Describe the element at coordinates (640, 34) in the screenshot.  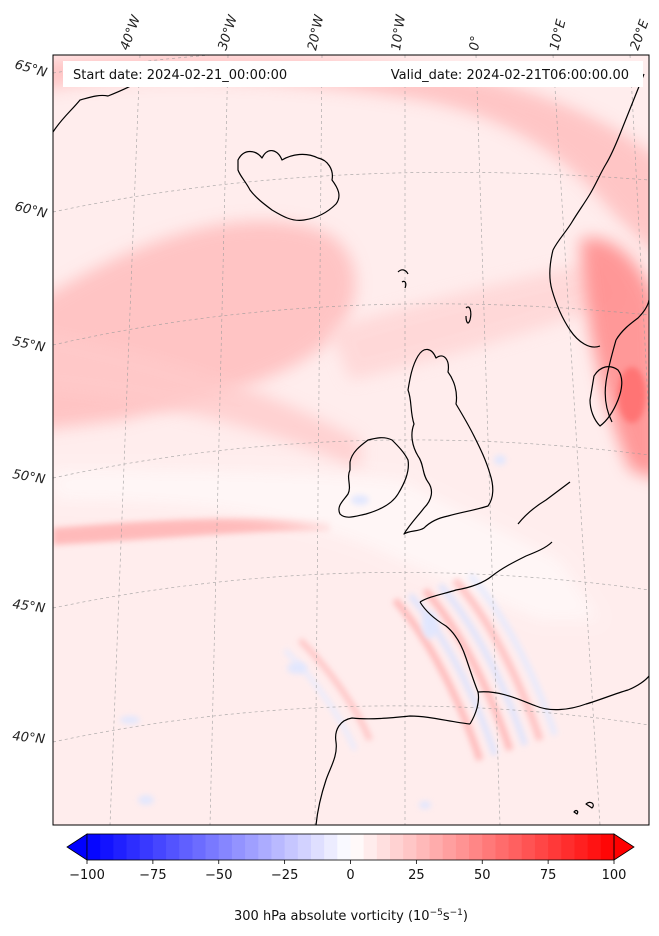
I see `lon-label-20e: 20°E` at that location.